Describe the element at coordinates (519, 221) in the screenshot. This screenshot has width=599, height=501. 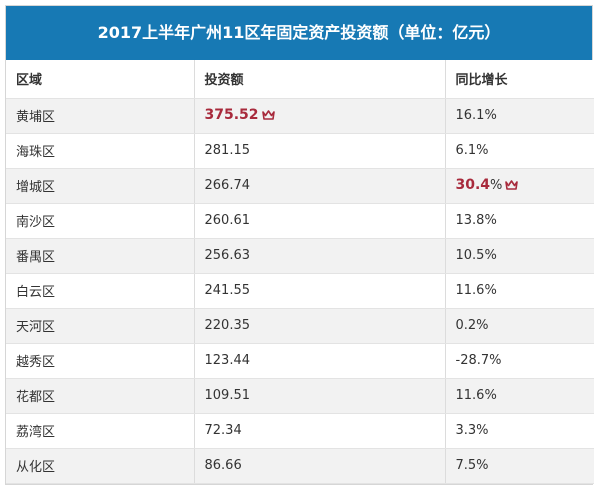
I see `cell-growth: 13.8%` at that location.